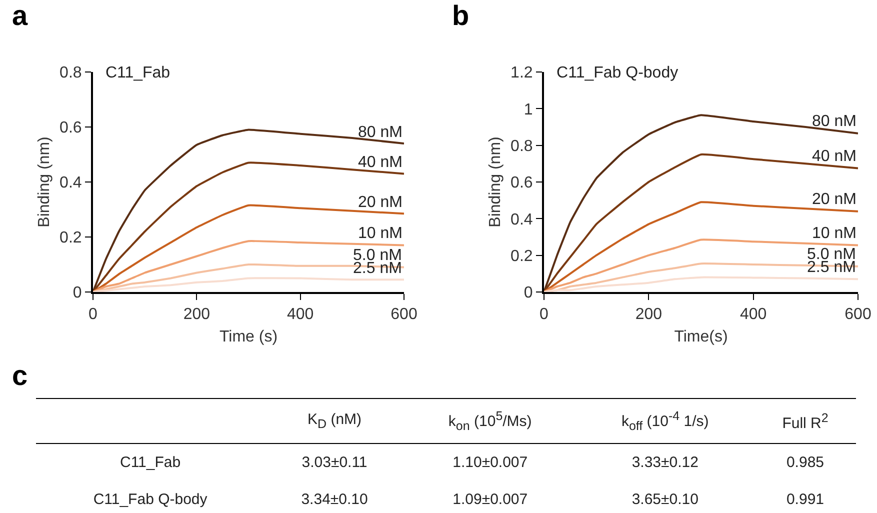 Image resolution: width=877 pixels, height=513 pixels. I want to click on text: 3.03±0.11, so click(335, 462).